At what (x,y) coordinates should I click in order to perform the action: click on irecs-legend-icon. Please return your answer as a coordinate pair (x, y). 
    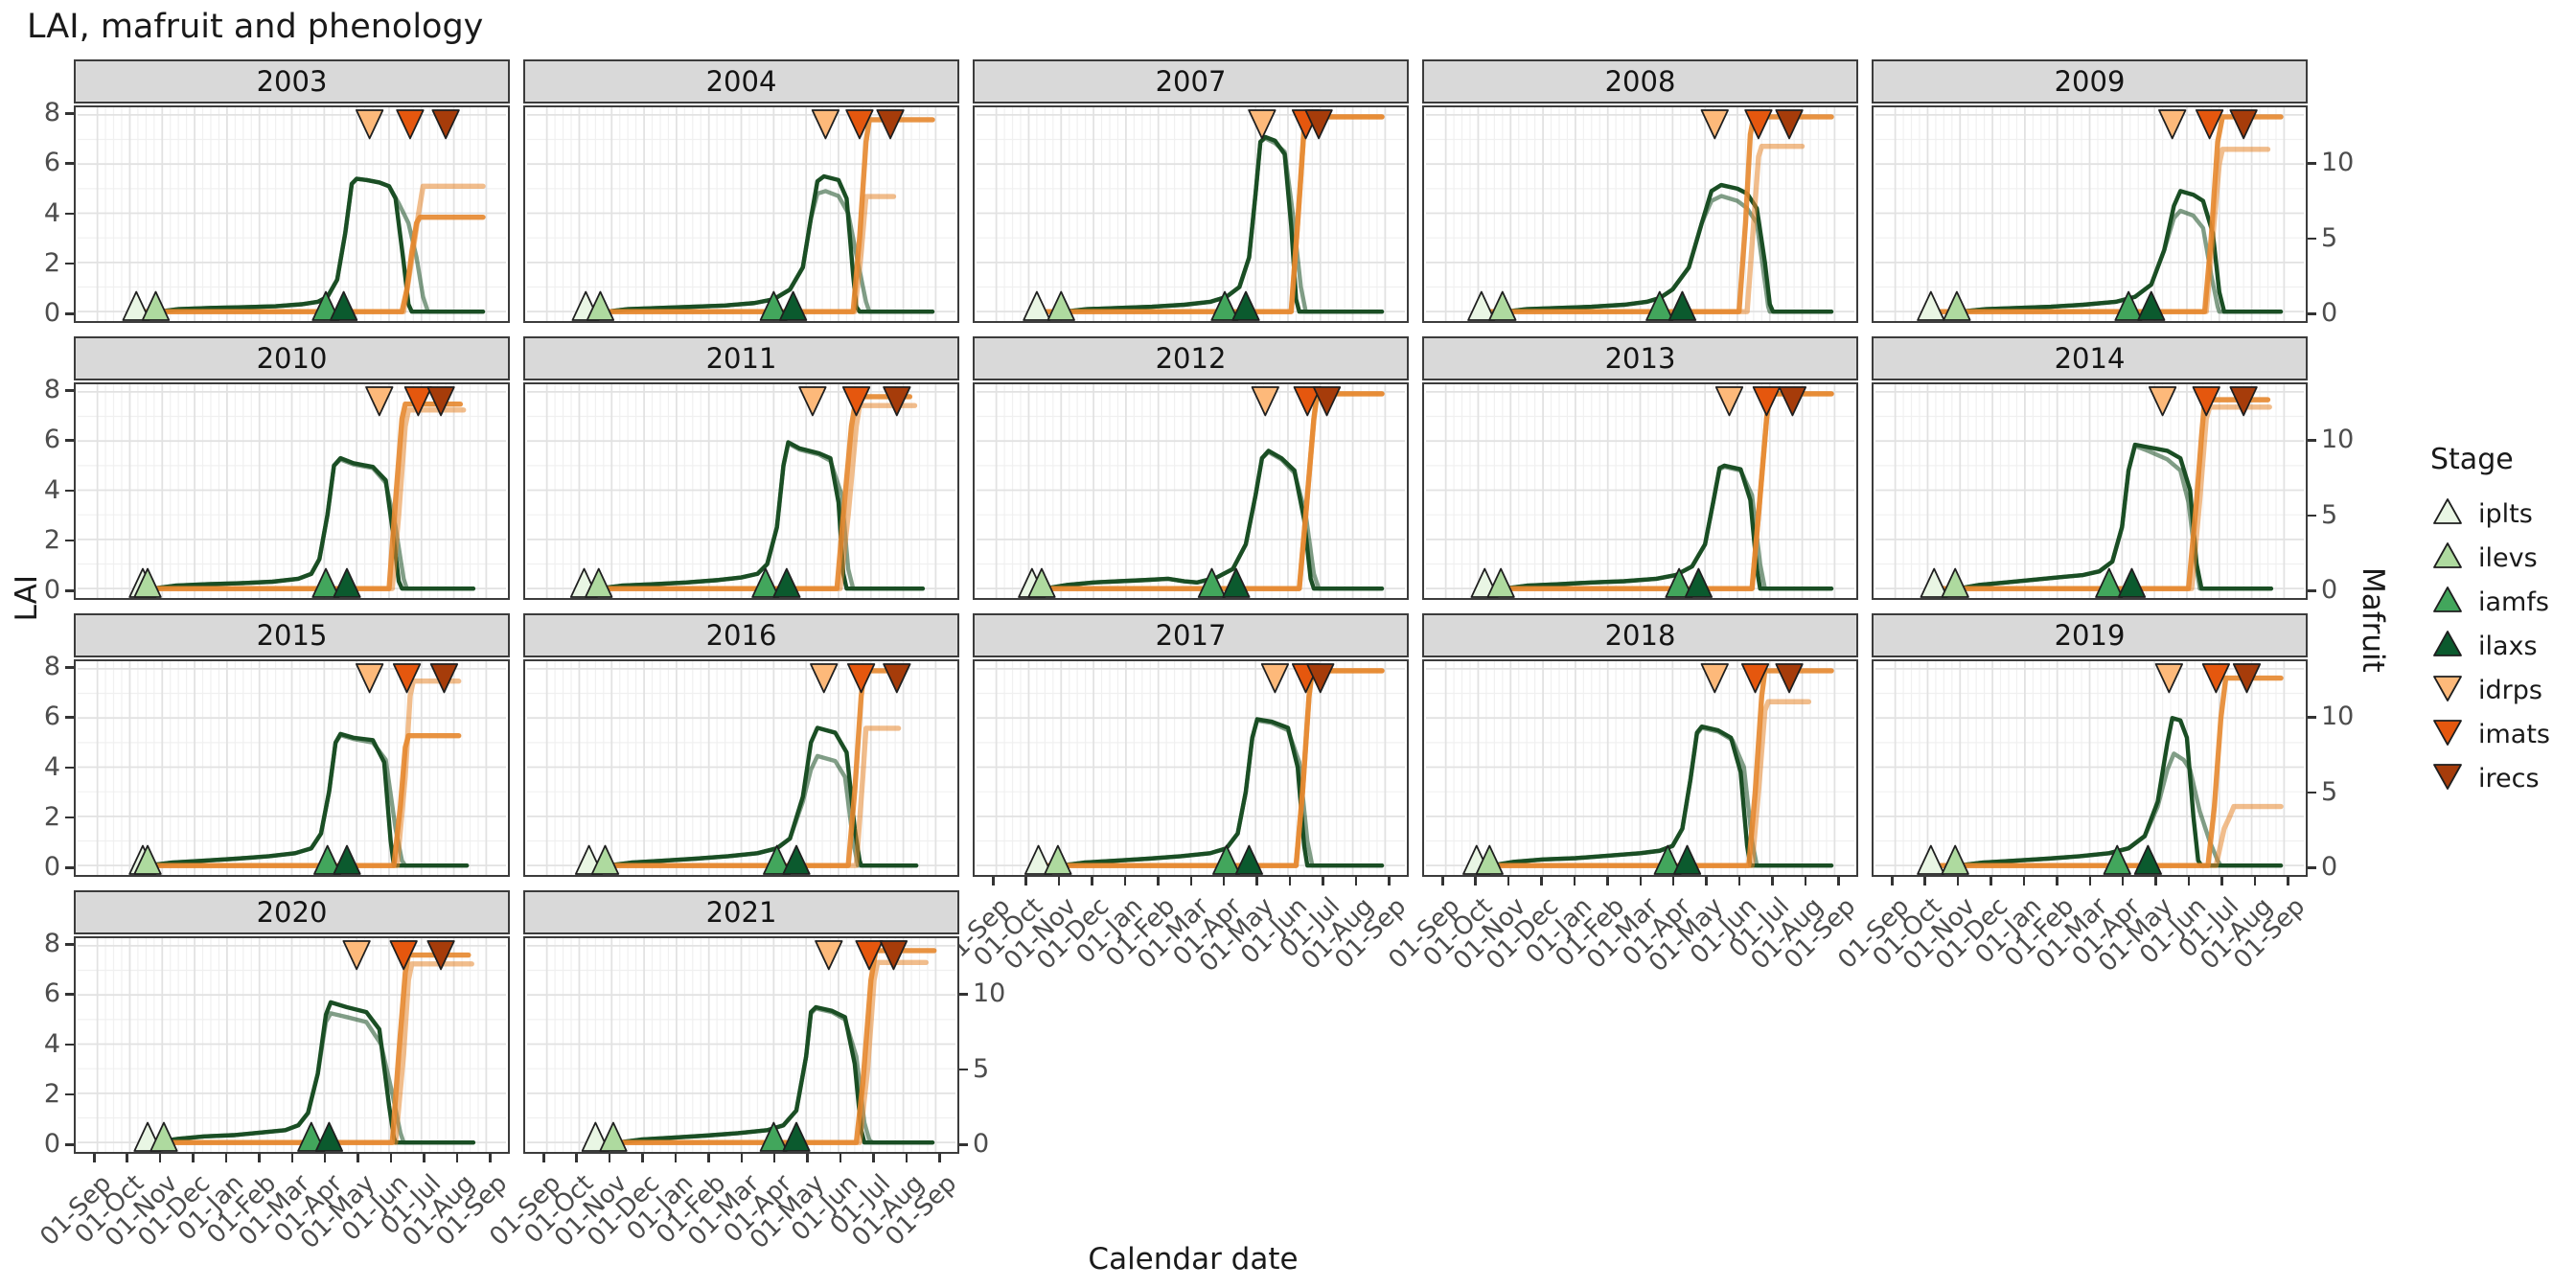
    Looking at the image, I should click on (2447, 778).